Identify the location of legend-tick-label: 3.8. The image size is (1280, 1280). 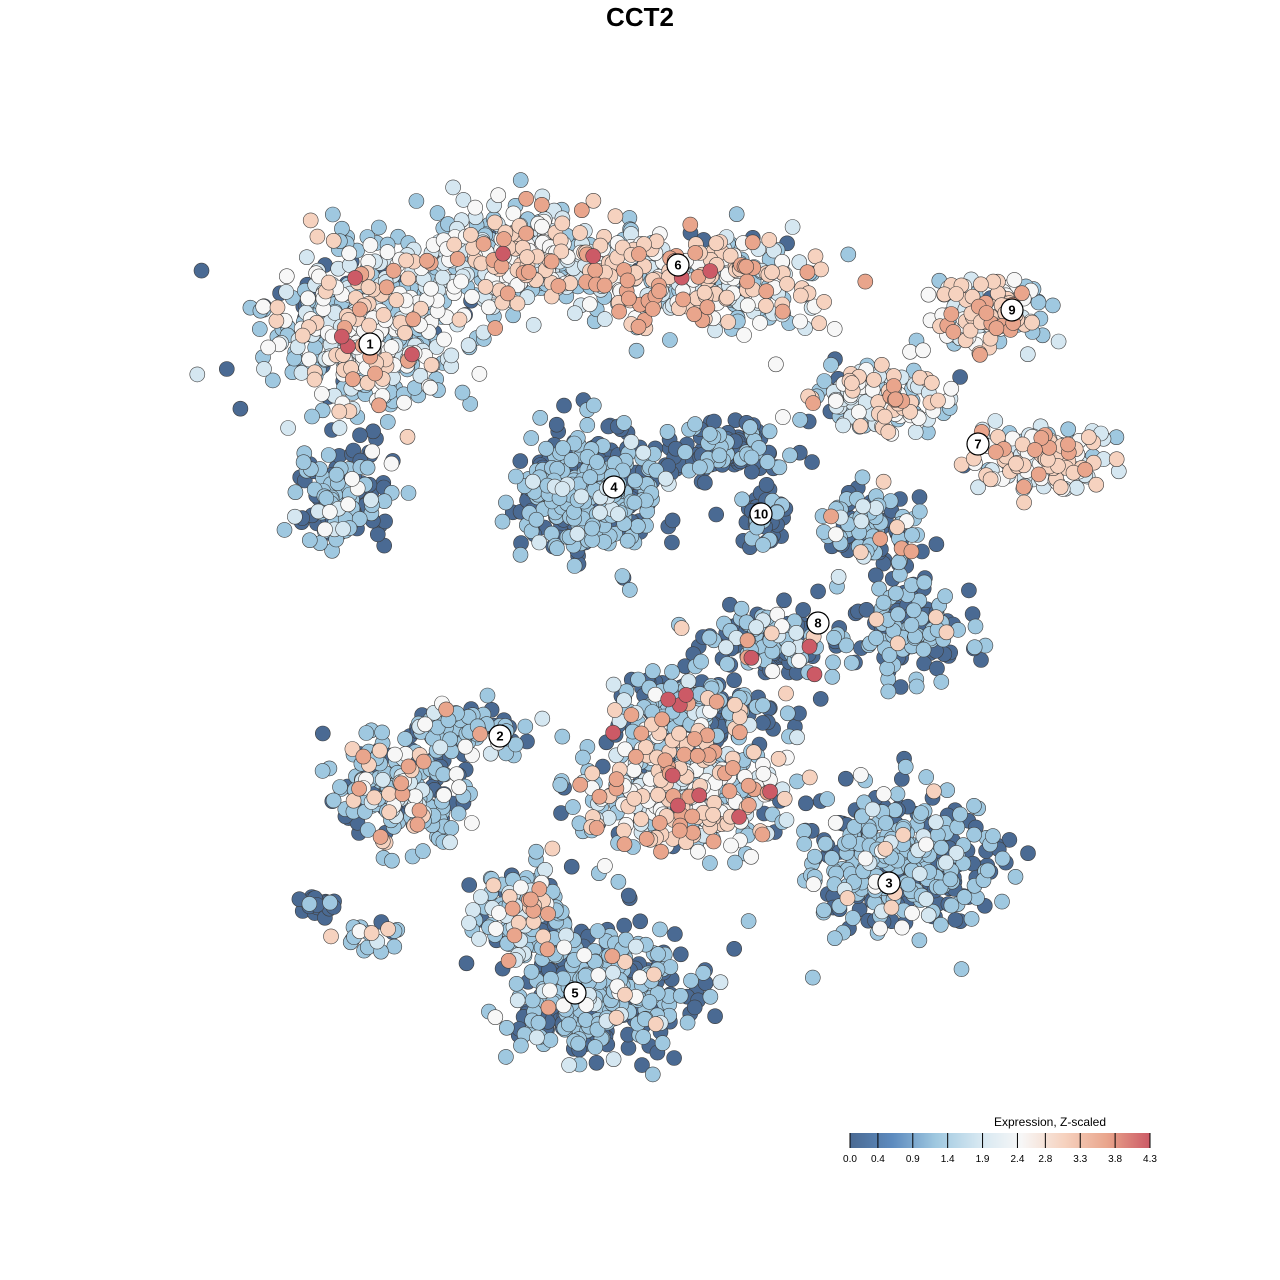
(1115, 1159).